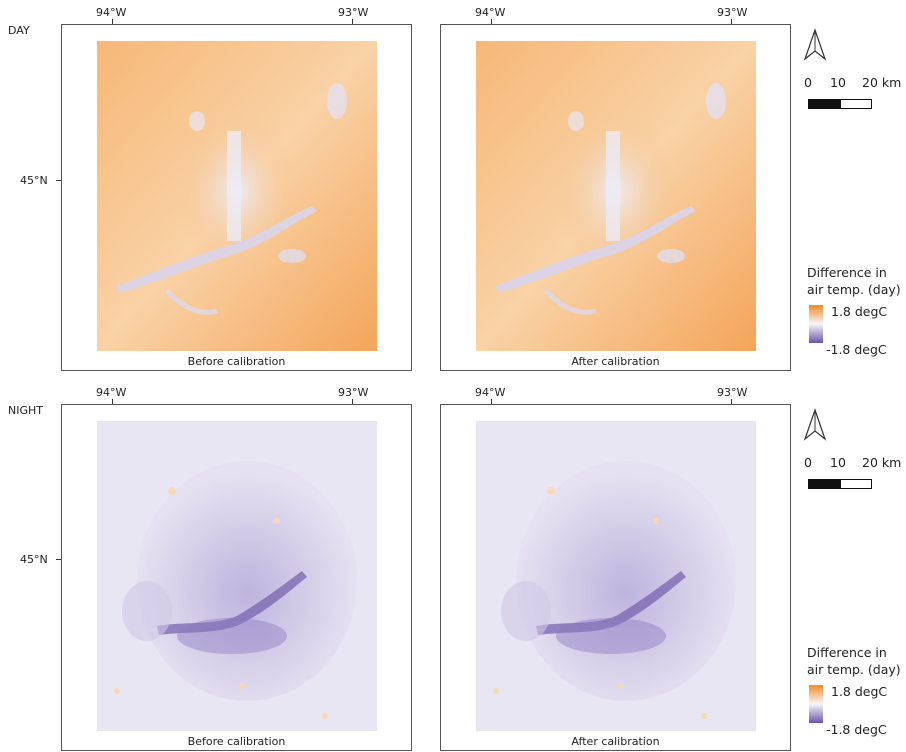  Describe the element at coordinates (25, 410) in the screenshot. I see `row-label-night: NIGHT` at that location.